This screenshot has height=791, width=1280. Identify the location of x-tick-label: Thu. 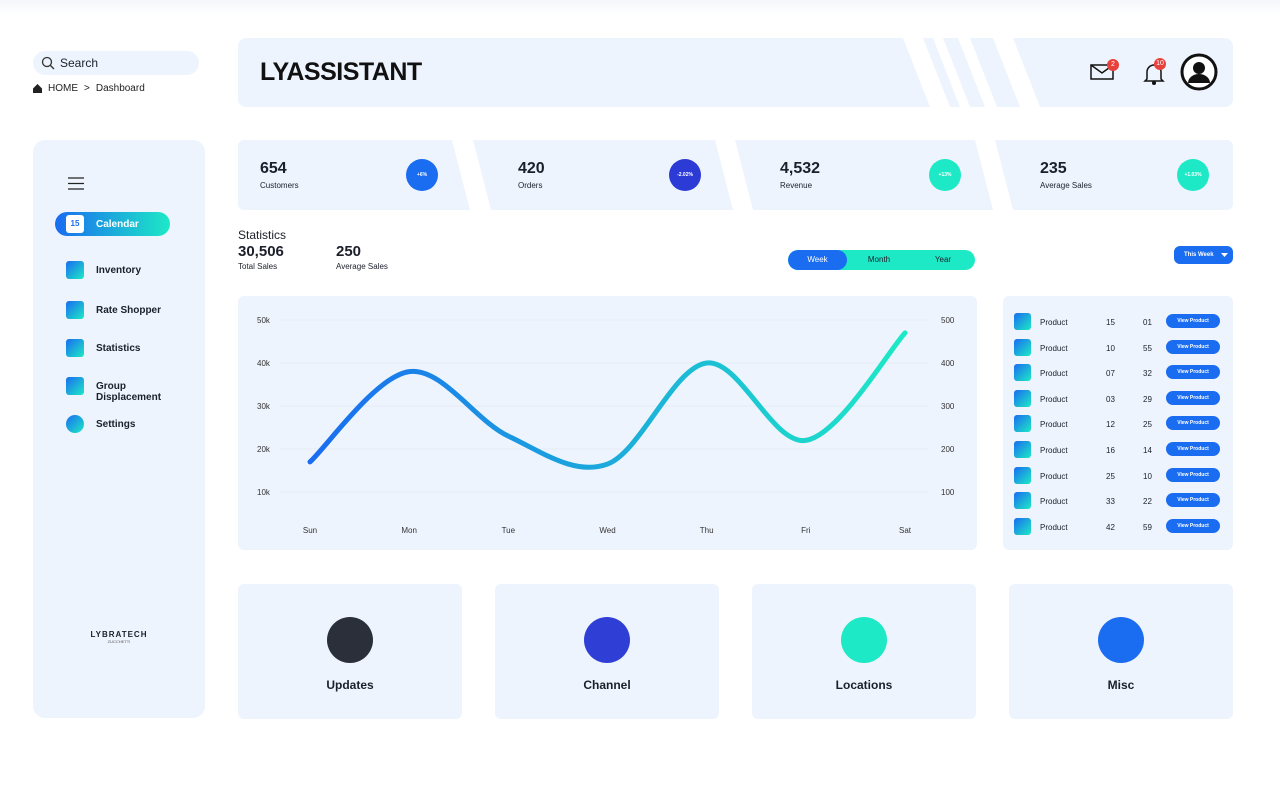
(707, 530).